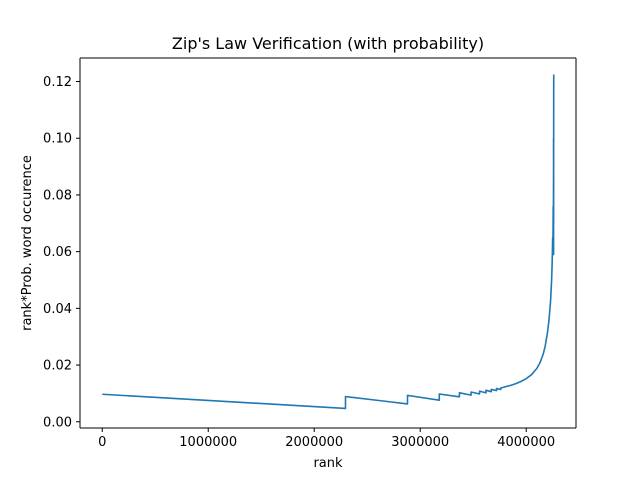  I want to click on y-tick-label: 0.10, so click(57, 139).